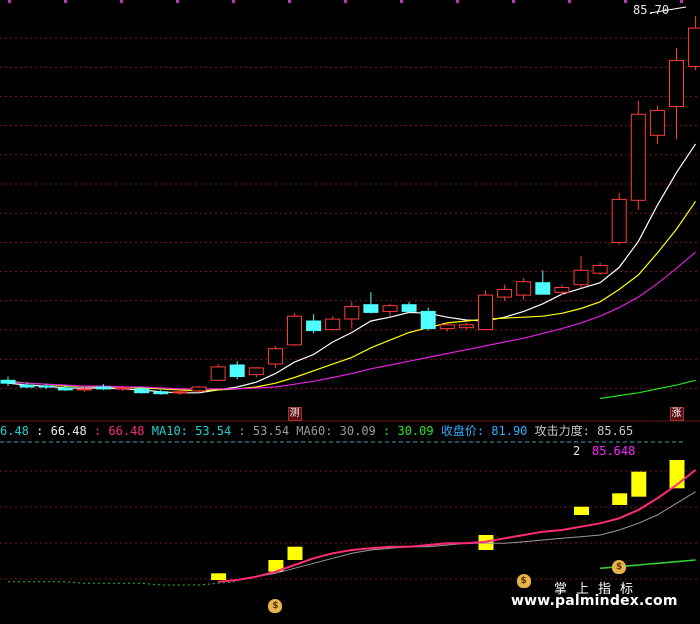 The height and width of the screenshot is (624, 700). I want to click on indicator-line-dotted, so click(123, 583).